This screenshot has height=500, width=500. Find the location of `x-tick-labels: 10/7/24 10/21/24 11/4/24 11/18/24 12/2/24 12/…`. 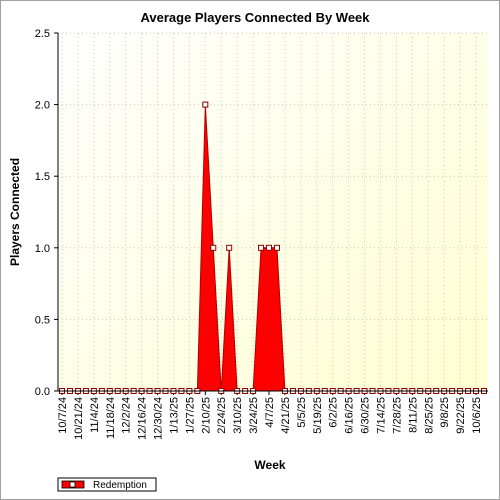

x-tick-labels: 10/7/24 10/21/24 11/4/24 11/18/24 12/2/24 12/… is located at coordinates (270, 418).